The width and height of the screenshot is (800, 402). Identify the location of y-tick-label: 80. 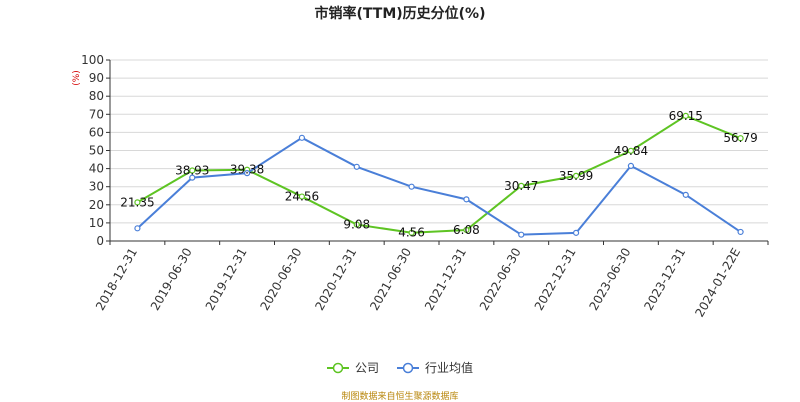
(96, 96).